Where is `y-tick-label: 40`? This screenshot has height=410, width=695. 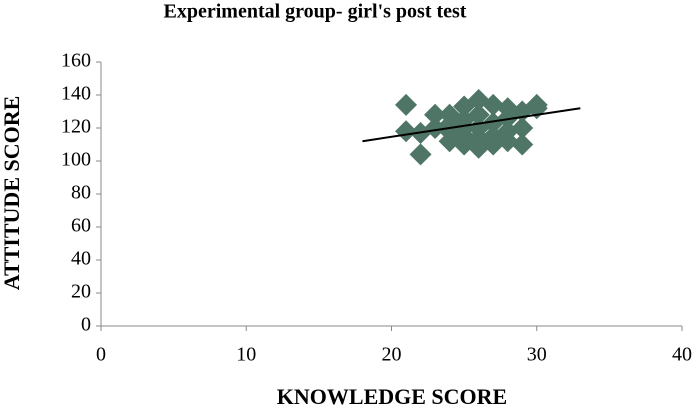
y-tick-label: 40 is located at coordinates (81, 259).